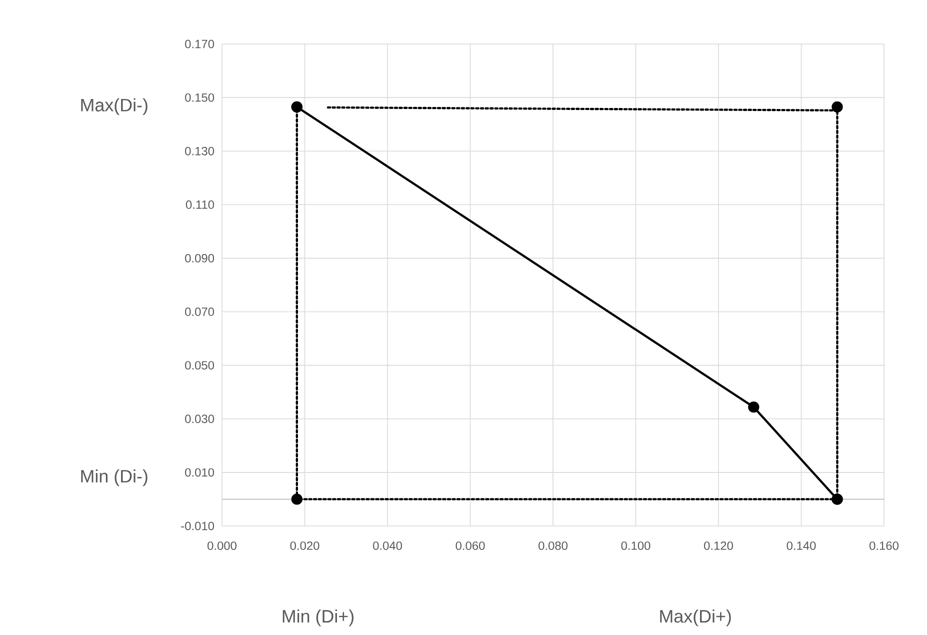  Describe the element at coordinates (553, 545) in the screenshot. I see `x-tick-label: 0.080` at that location.